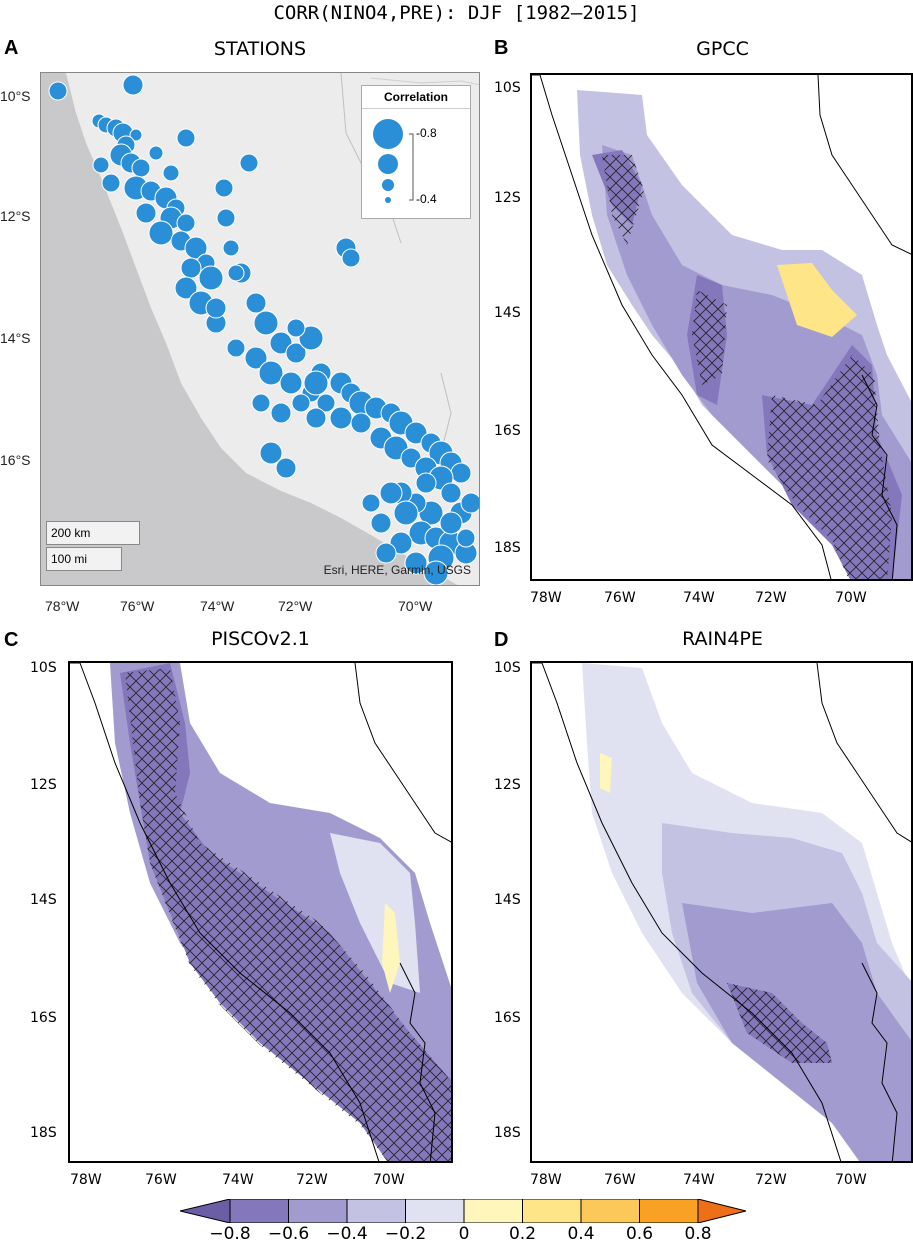  Describe the element at coordinates (415, 606) in the screenshot. I see `lon-tick-70w: 70°W` at that location.